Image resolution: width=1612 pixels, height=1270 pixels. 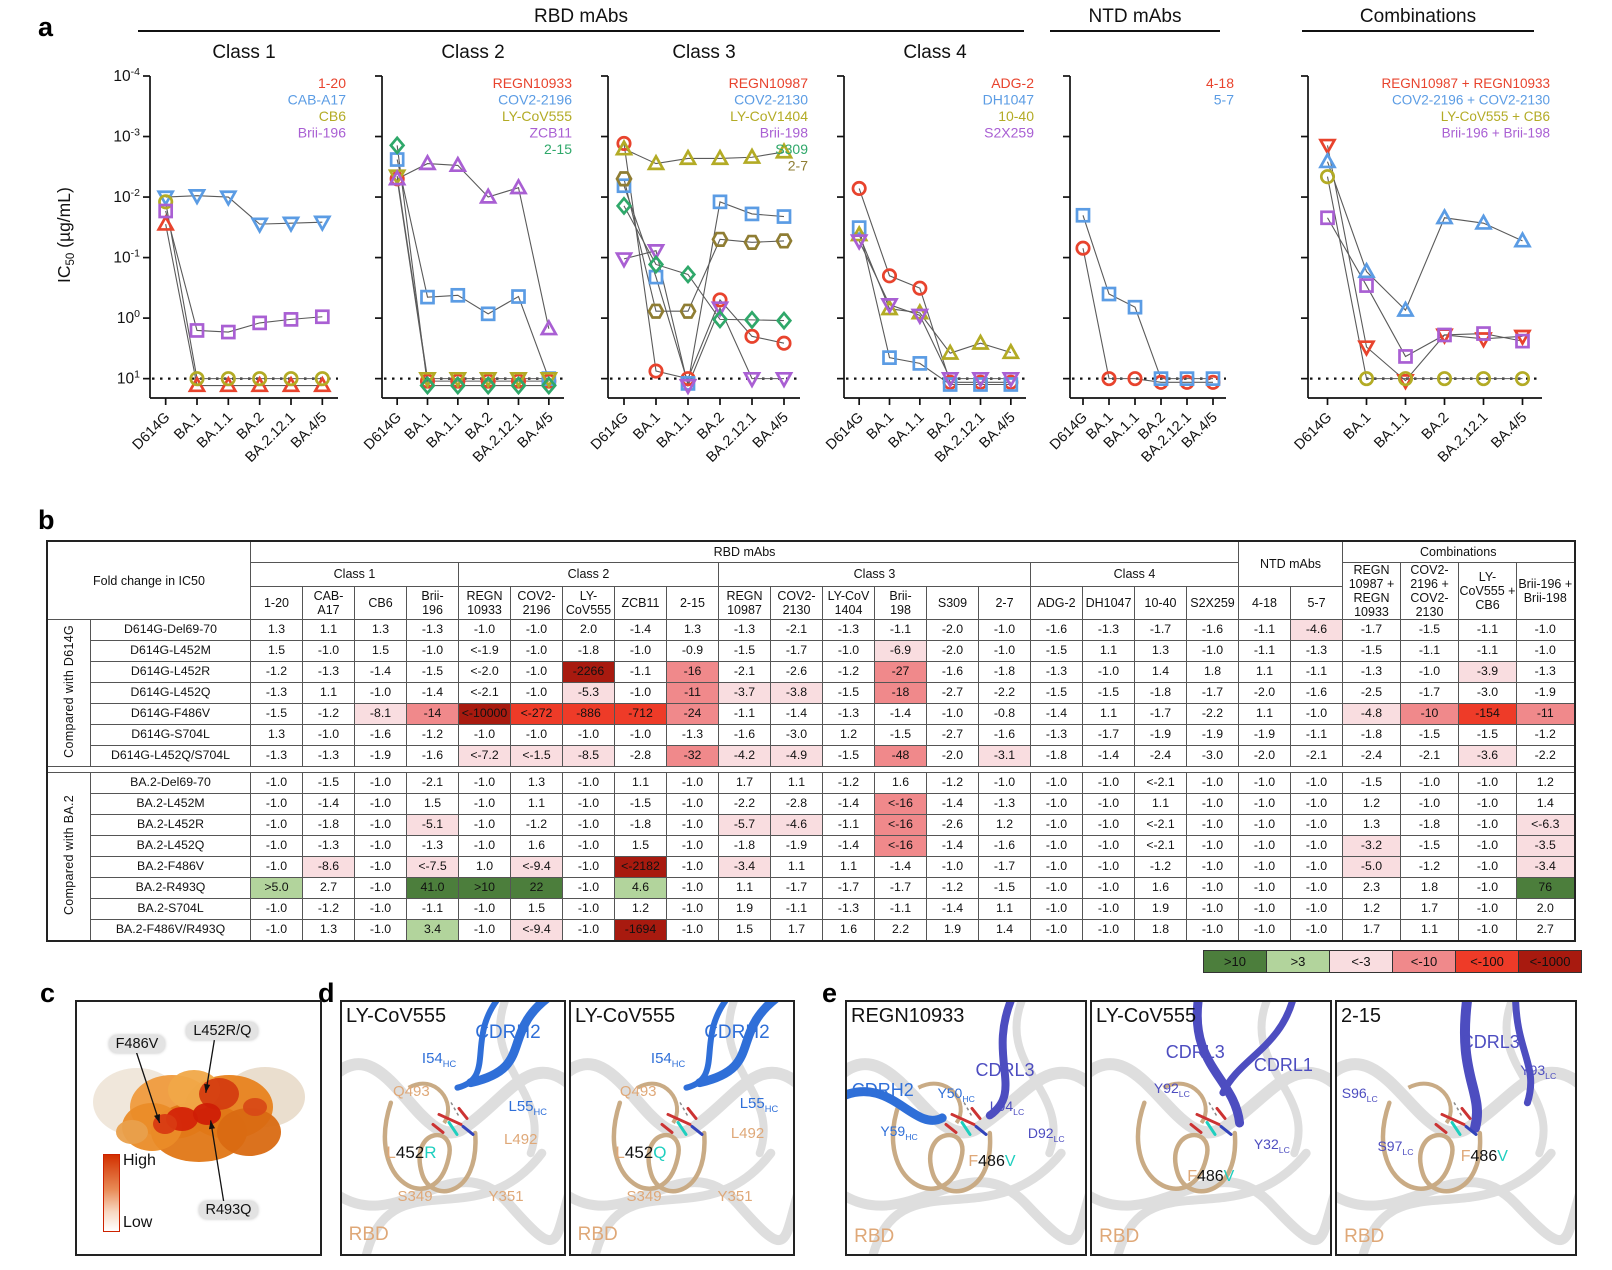 I want to click on legend-entry: REGN10933, so click(x=533, y=83).